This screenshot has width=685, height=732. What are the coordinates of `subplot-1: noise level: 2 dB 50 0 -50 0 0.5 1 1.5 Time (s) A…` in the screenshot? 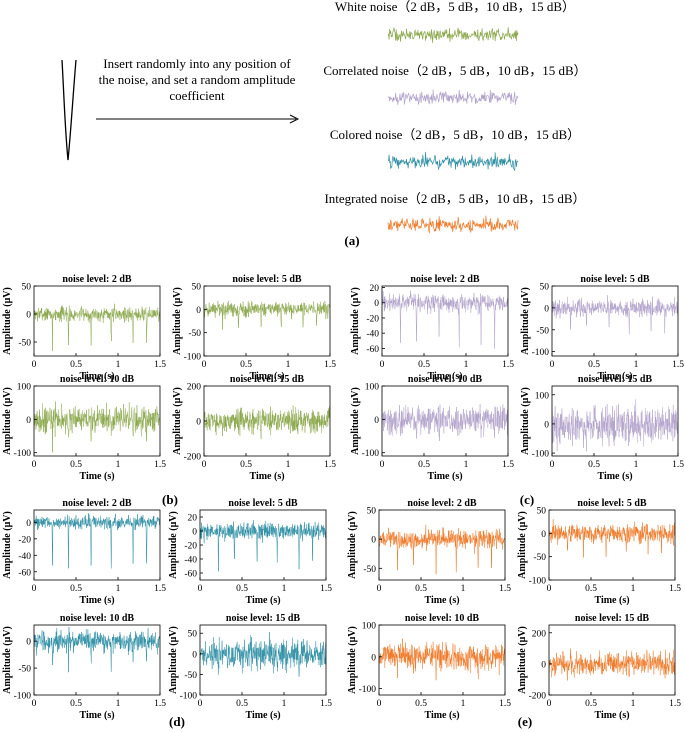 It's located at (84, 328).